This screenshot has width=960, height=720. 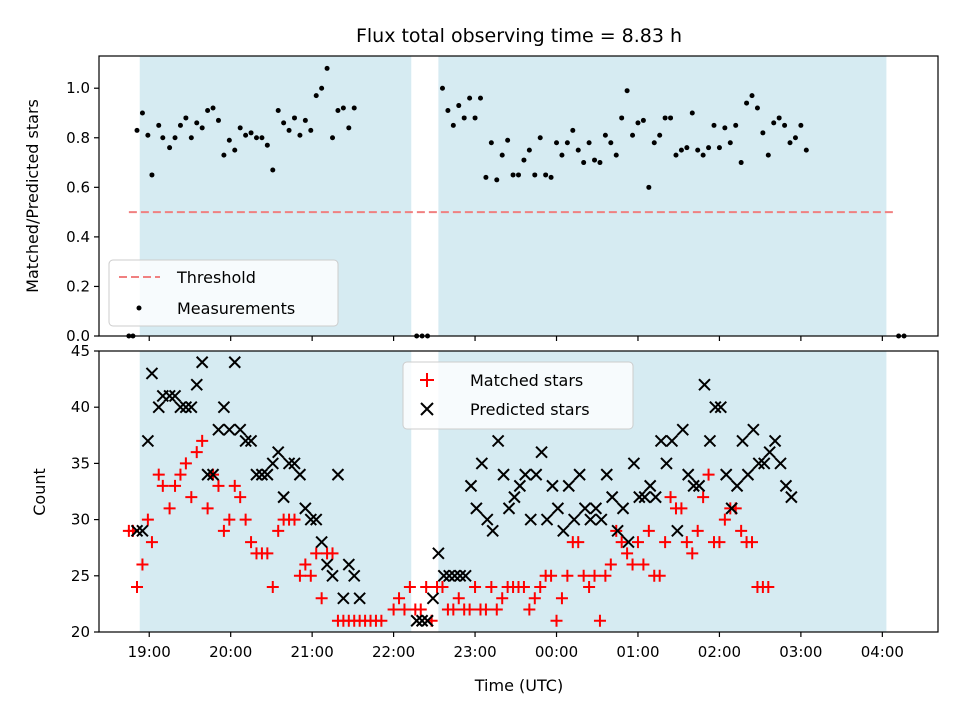 I want to click on x-tick-label: 04:00, so click(x=882, y=652).